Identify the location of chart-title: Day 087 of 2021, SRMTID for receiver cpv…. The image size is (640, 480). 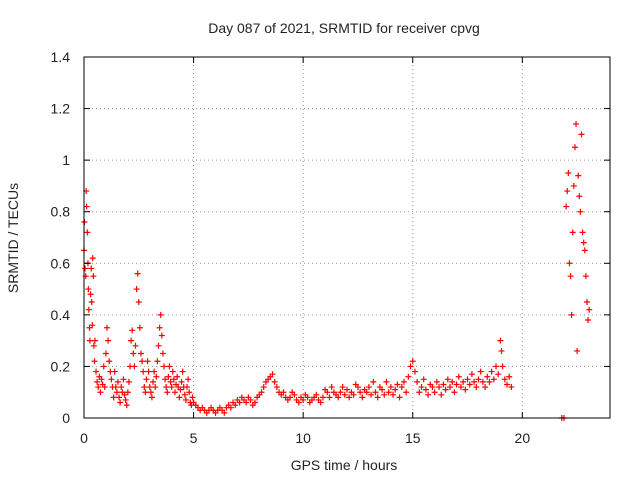
(344, 28).